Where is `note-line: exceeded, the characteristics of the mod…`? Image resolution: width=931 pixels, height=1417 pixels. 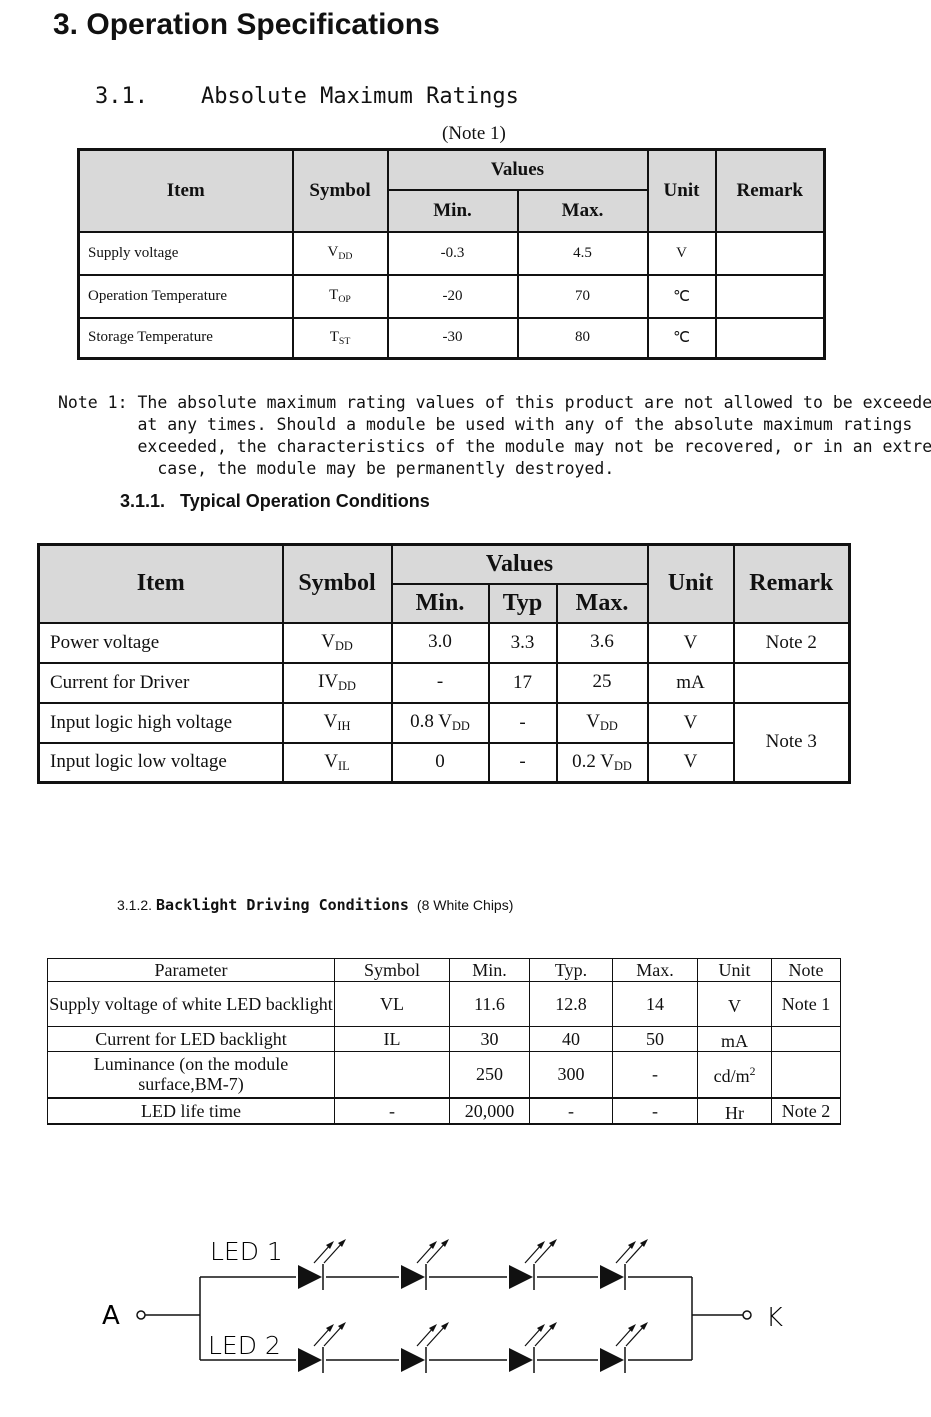
note-line: exceeded, the characteristics of the mod… is located at coordinates (494, 446).